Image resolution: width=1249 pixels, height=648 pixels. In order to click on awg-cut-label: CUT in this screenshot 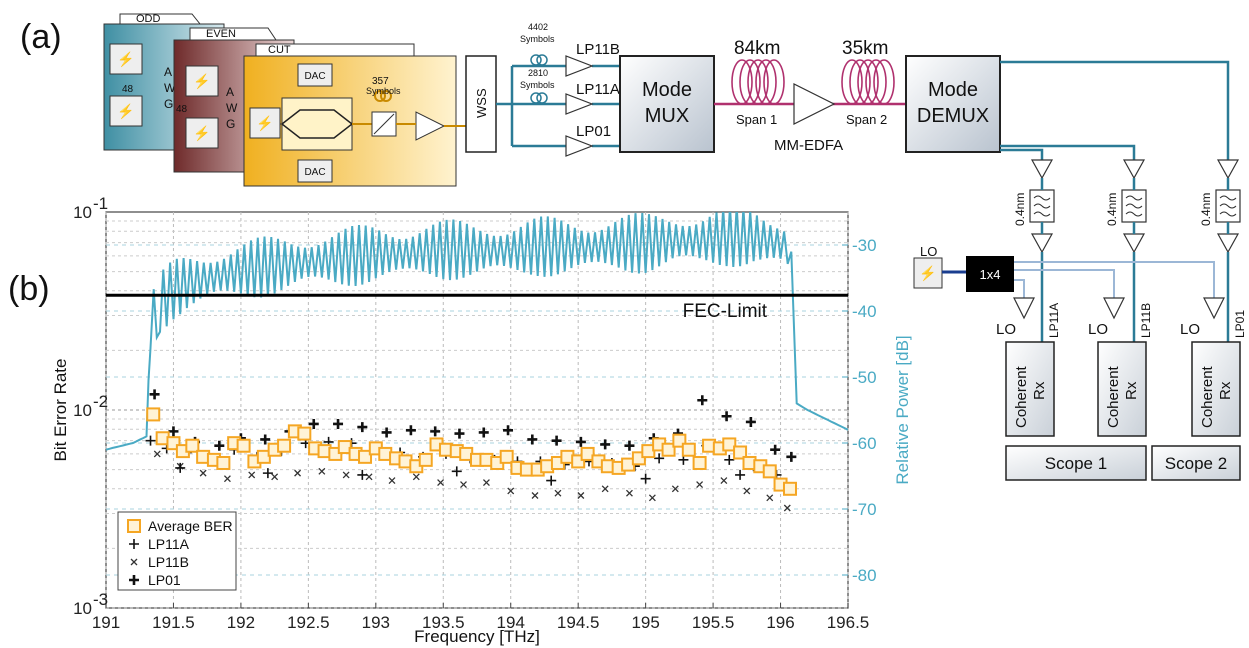, I will do `click(279, 50)`.